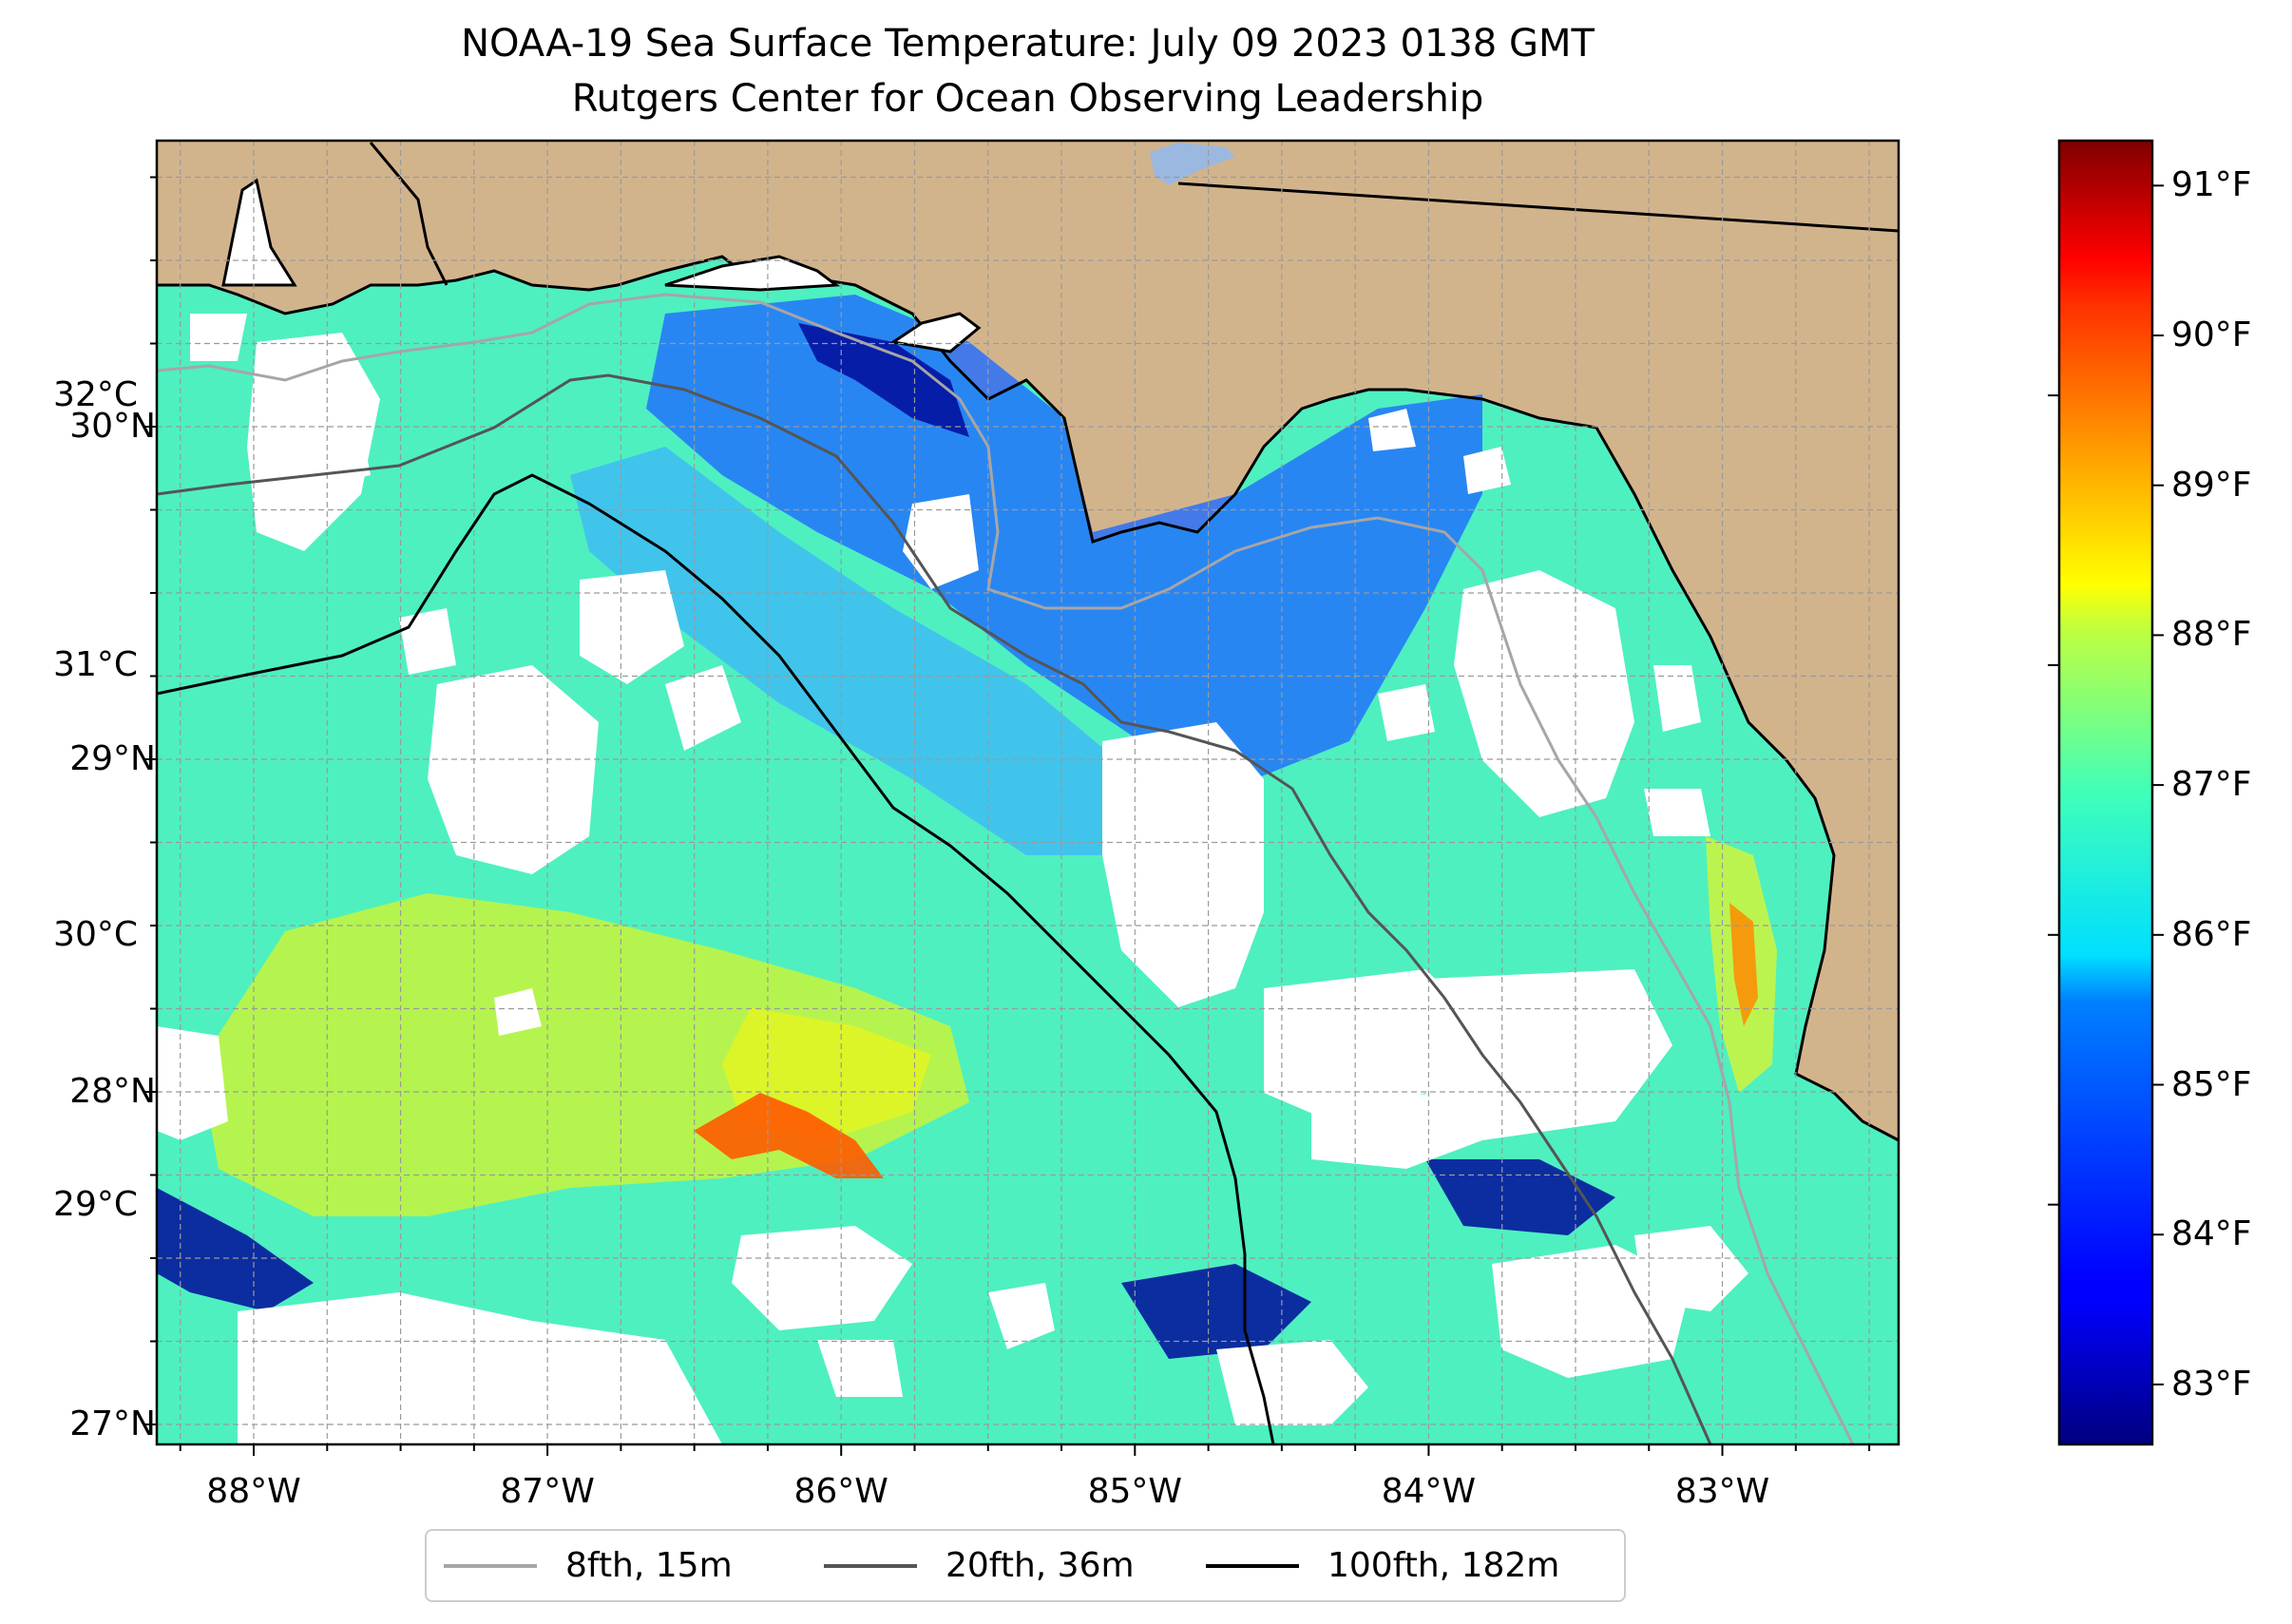 The image size is (2292, 1624). What do you see at coordinates (112, 1423) in the screenshot?
I see `latitude-label: 27°N` at bounding box center [112, 1423].